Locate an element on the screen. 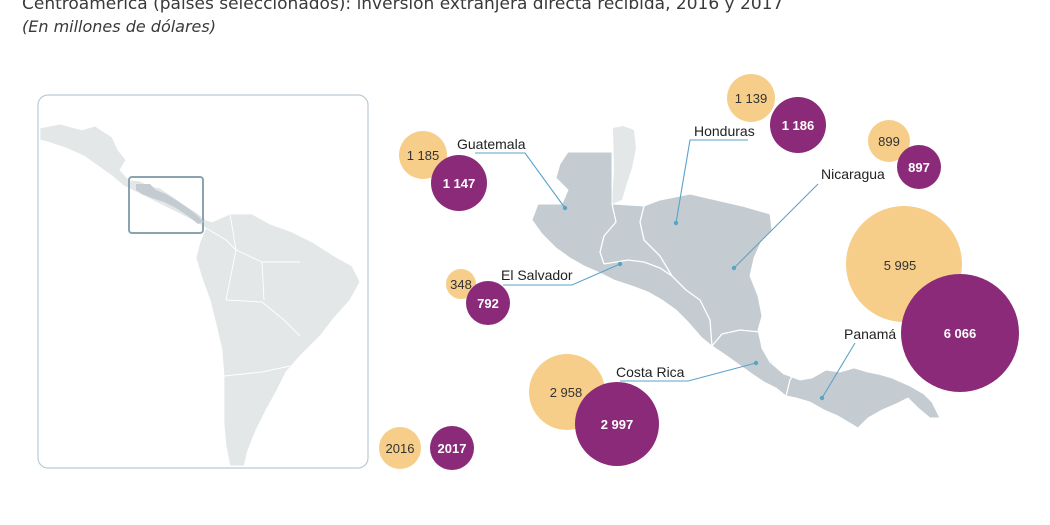 Image resolution: width=1050 pixels, height=525 pixels. value-2016-guatemala: 1 185 is located at coordinates (423, 155).